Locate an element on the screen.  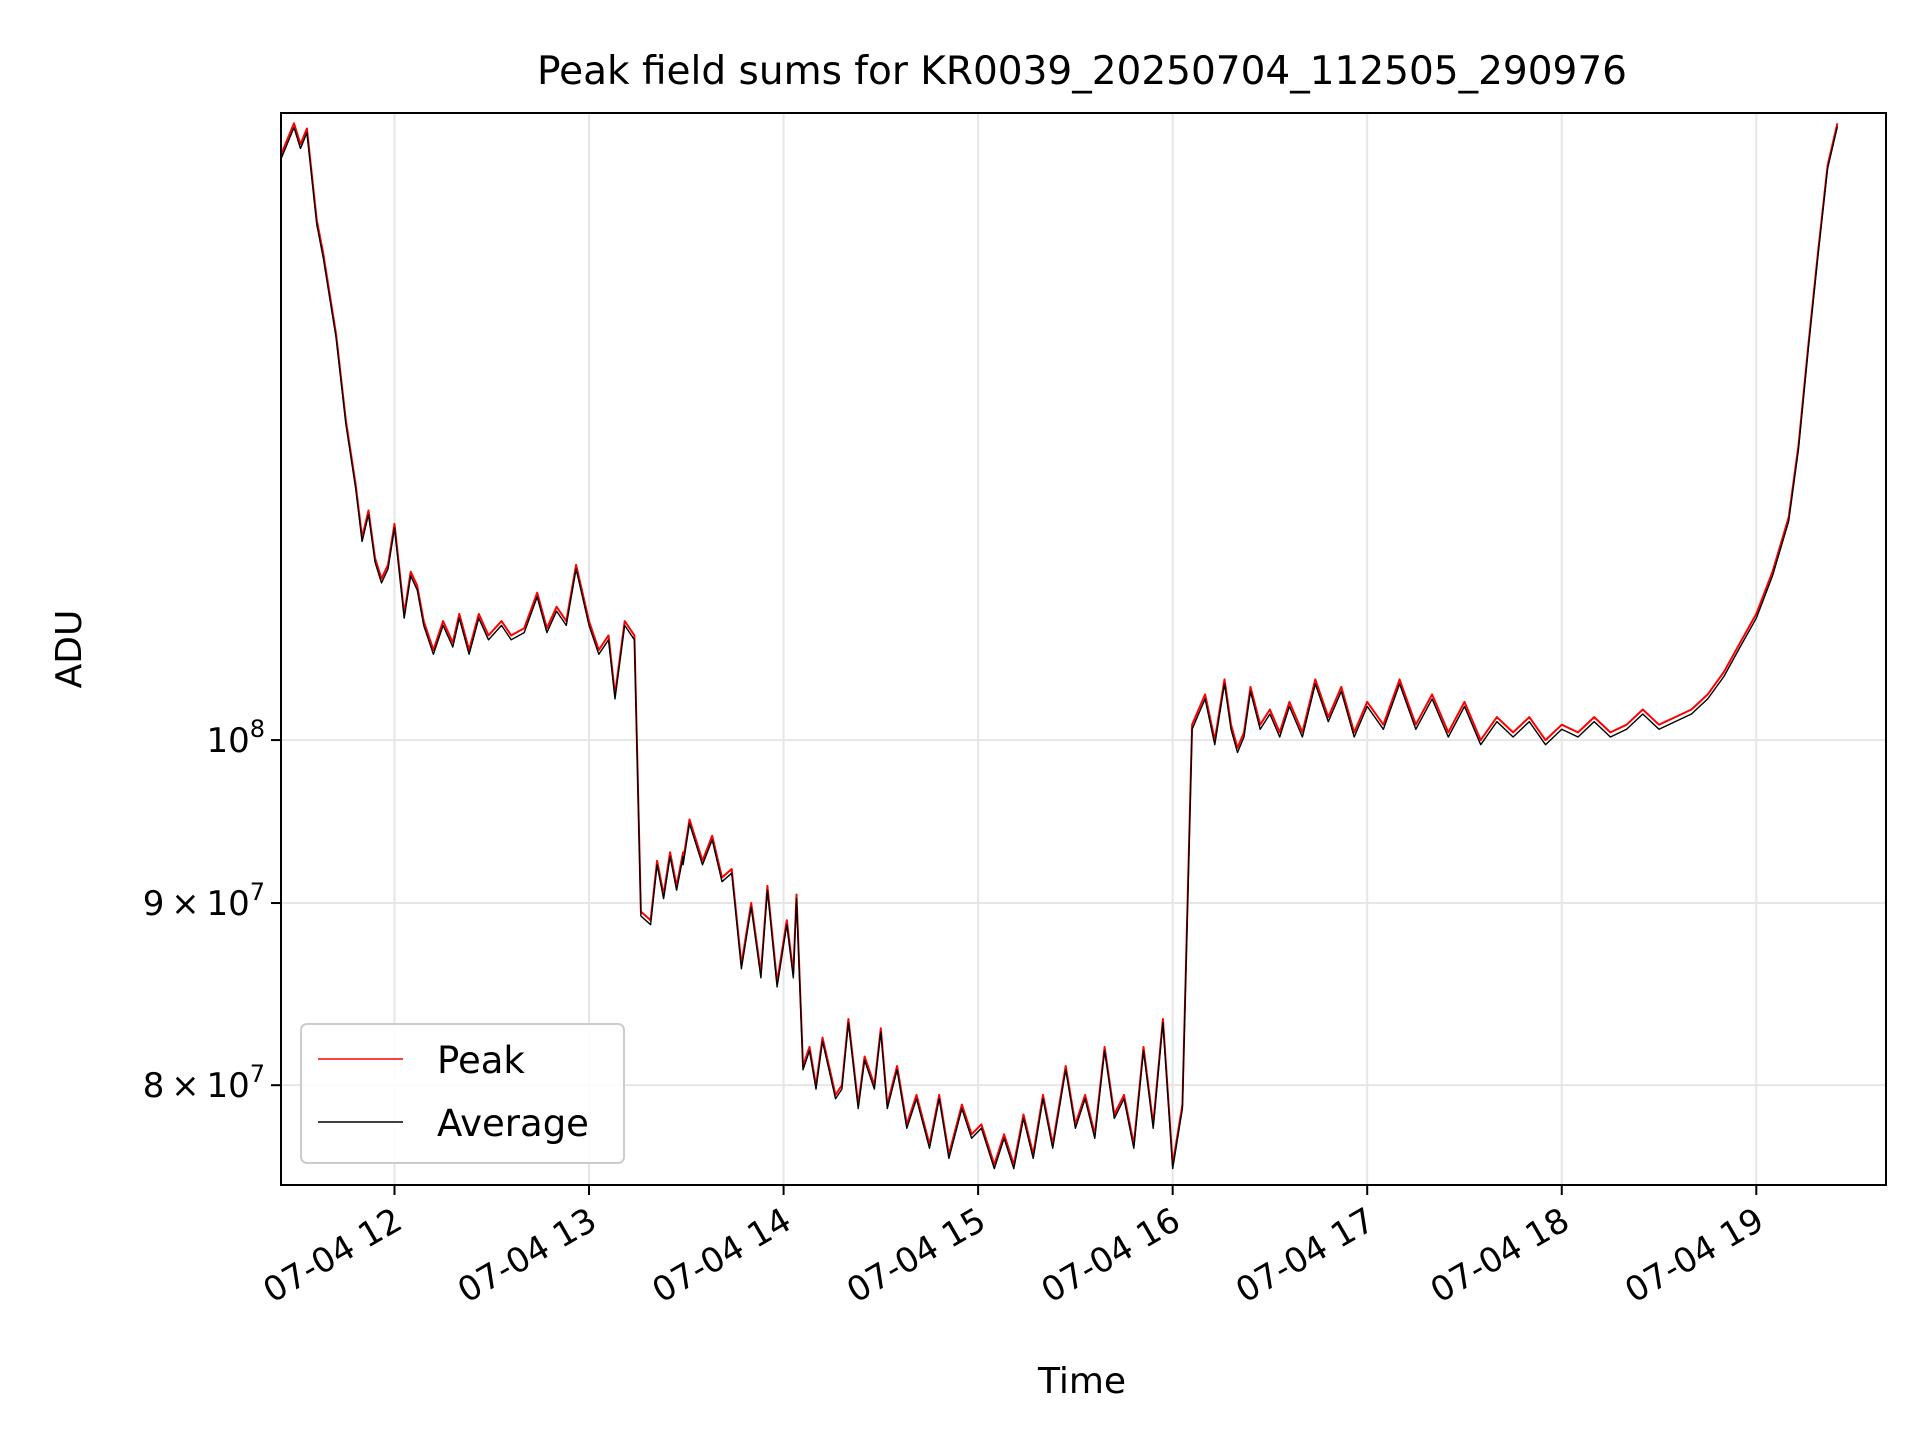
y-tick-label: 8 × 10⁷ is located at coordinates (204, 1083).